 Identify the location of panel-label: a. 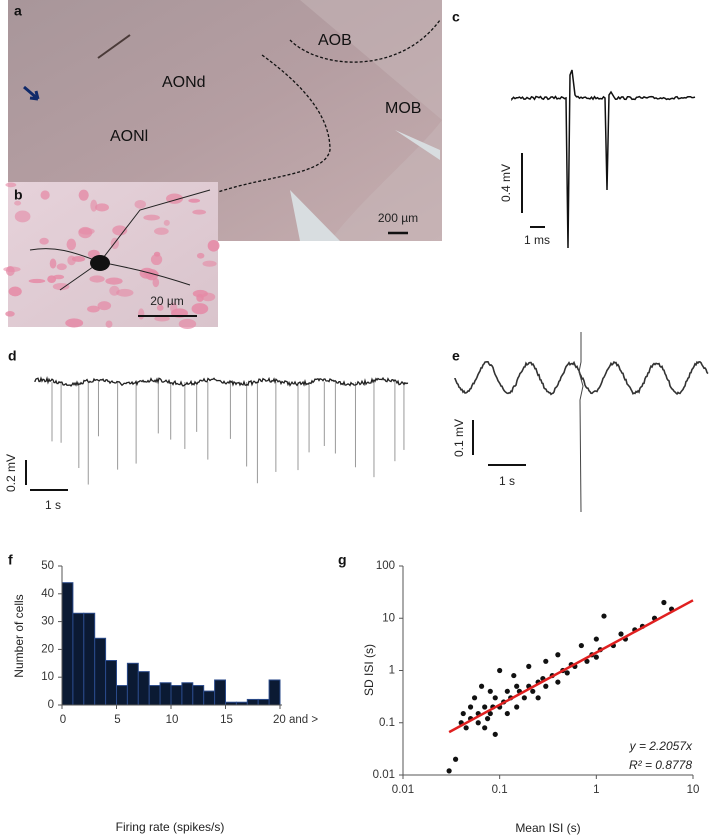
(18, 11).